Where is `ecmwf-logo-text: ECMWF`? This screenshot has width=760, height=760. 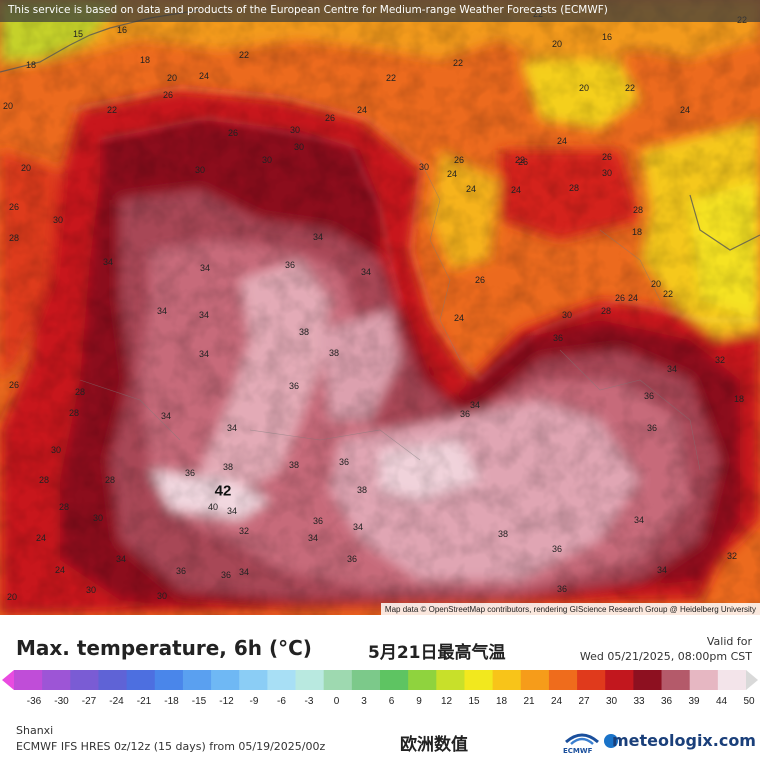
ecmwf-logo-text: ECMWF is located at coordinates (578, 751).